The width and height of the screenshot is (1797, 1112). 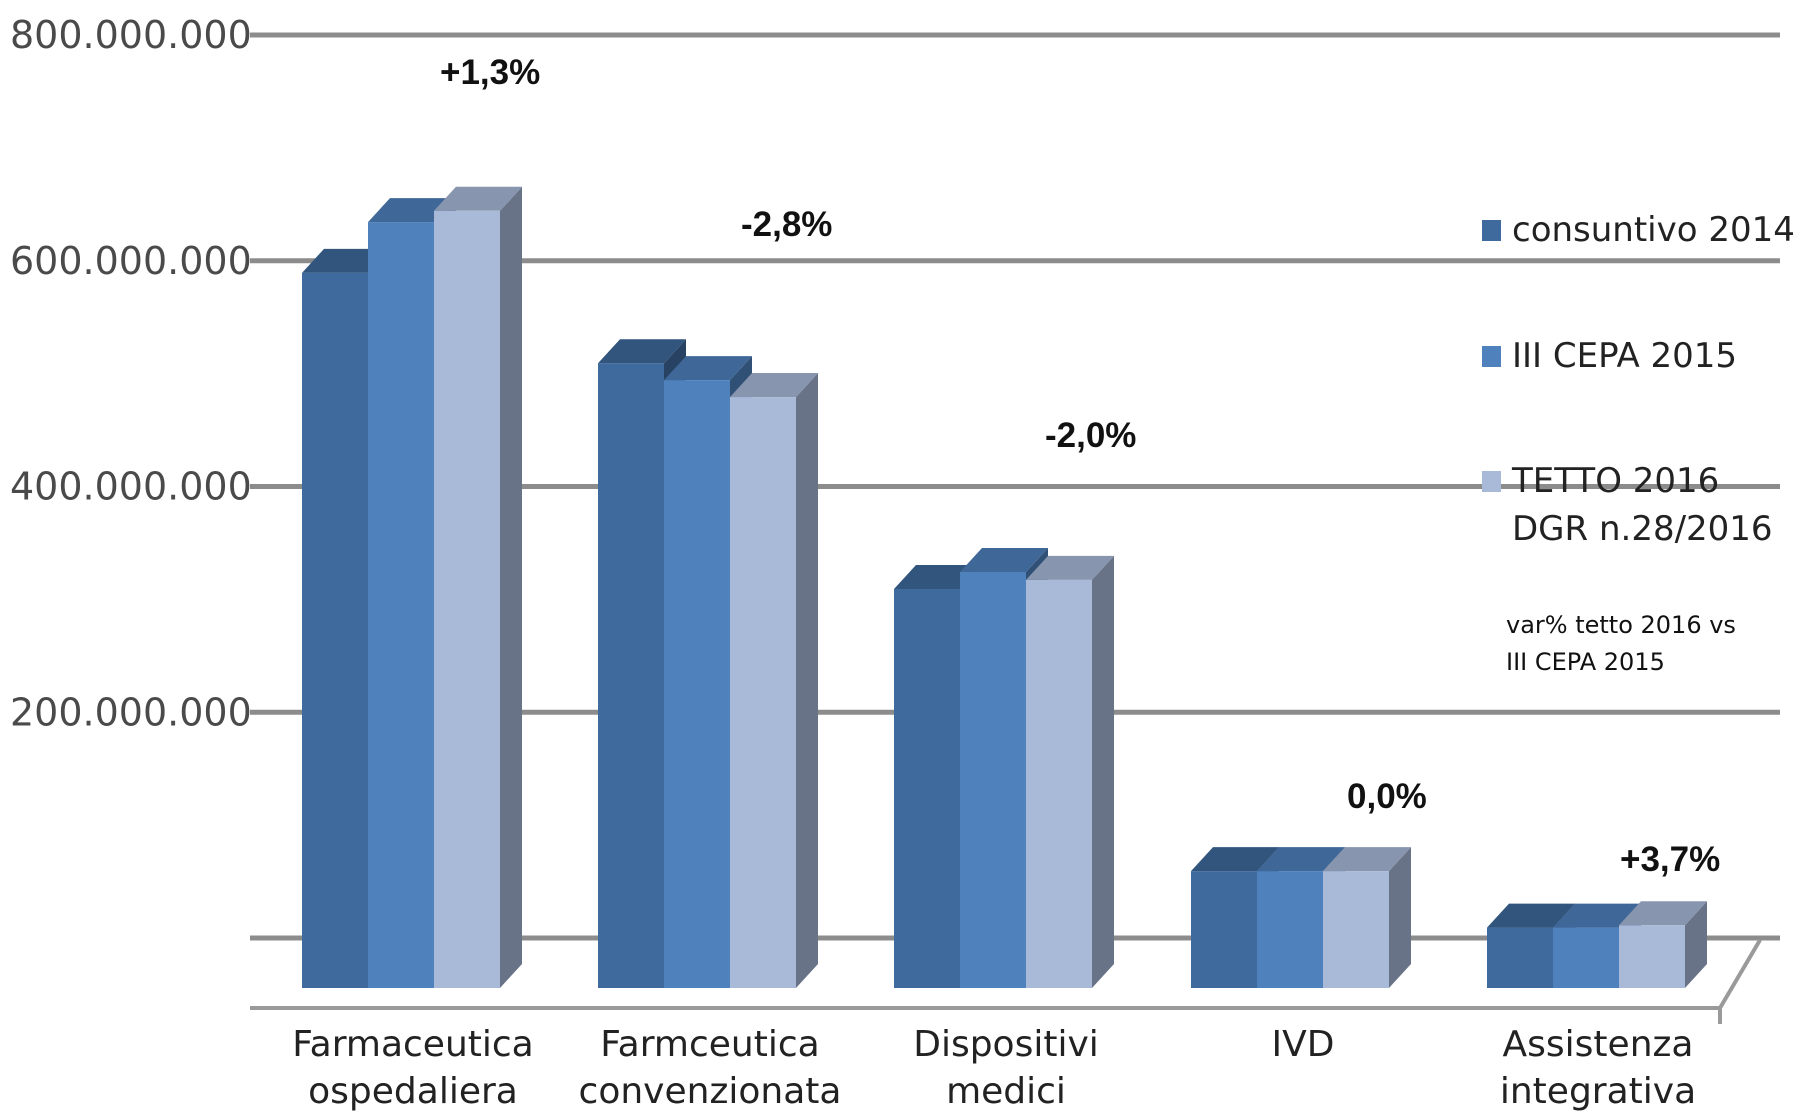 I want to click on category-label: convenzionata, so click(x=710, y=1091).